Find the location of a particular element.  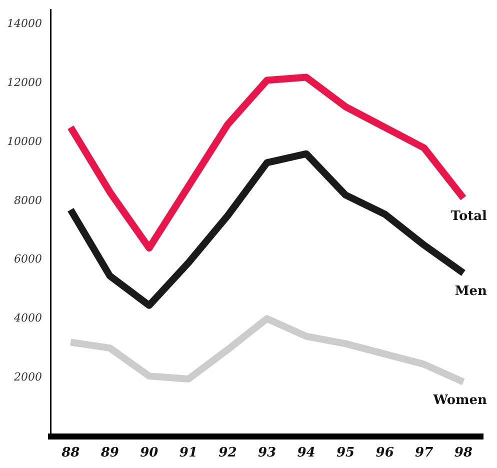

x-tick-label: 98 is located at coordinates (463, 453).